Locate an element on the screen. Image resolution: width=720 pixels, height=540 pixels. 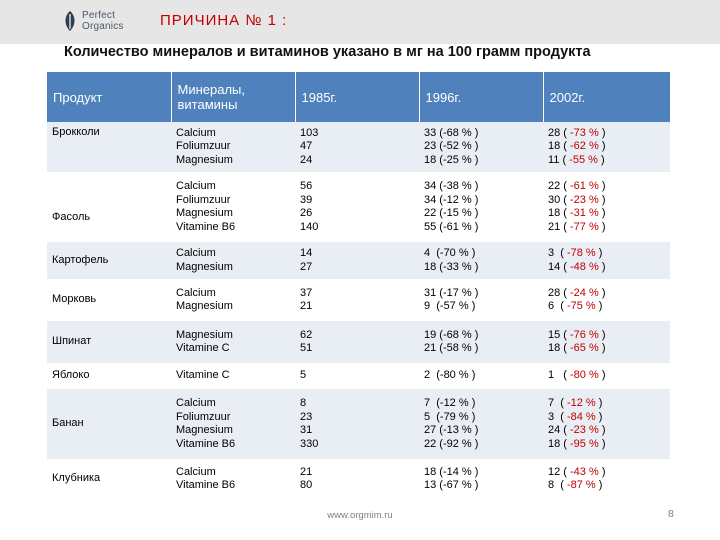
values-2002-line: 6 ( -75 % ) is located at coordinates (609, 307).